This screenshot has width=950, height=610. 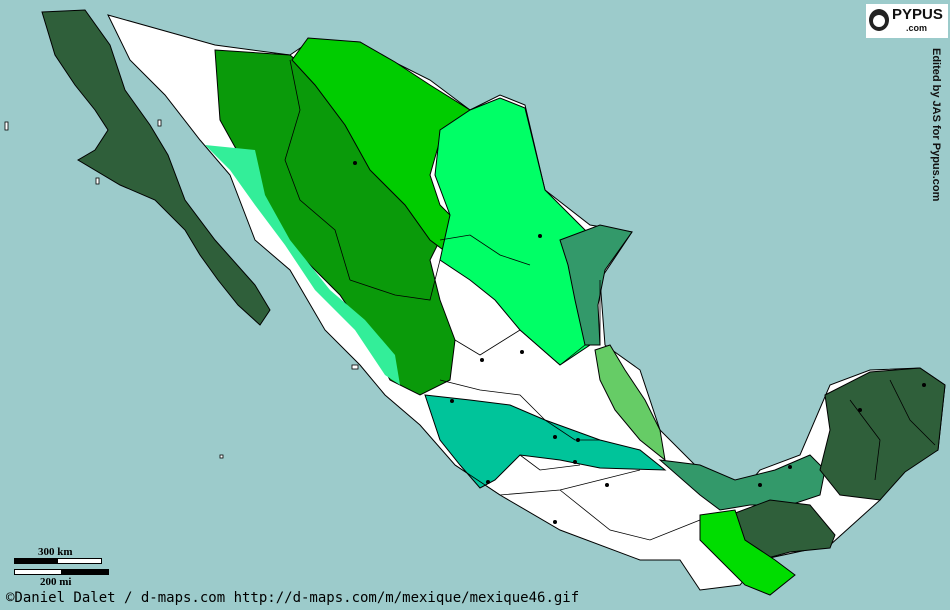 I want to click on edited-by-caption: Edited by JAS for Pypus.com, so click(x=936, y=128).